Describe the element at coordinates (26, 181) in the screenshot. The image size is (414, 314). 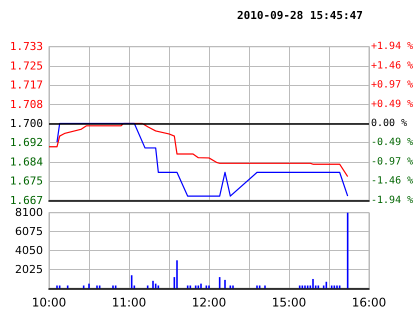
I see `y-tick-label: 1.675` at that location.